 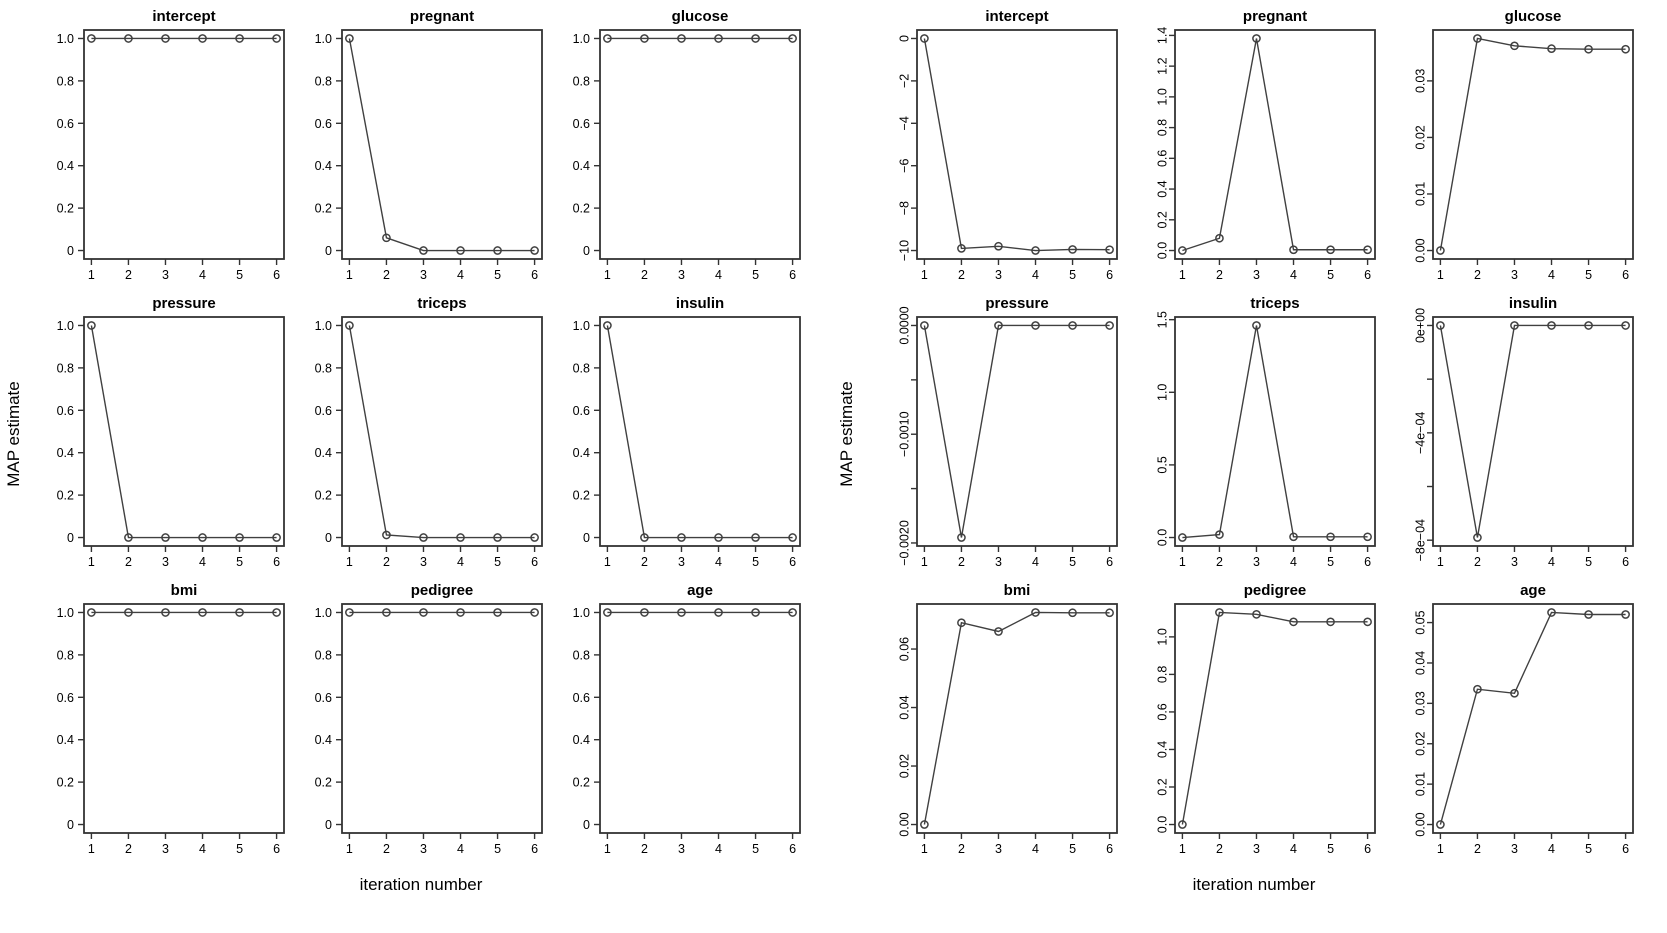 What do you see at coordinates (679, 149) in the screenshot?
I see `panel-cell: glucose 0 0.2 0.4 0.6 0.8 1.0 1 2 3 4 5 6` at bounding box center [679, 149].